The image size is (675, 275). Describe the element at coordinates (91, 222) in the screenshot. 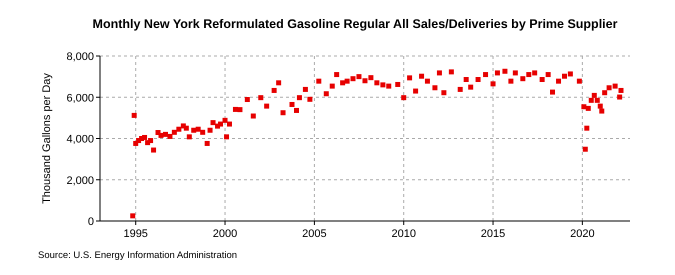

I see `y-tick-label: 0` at that location.